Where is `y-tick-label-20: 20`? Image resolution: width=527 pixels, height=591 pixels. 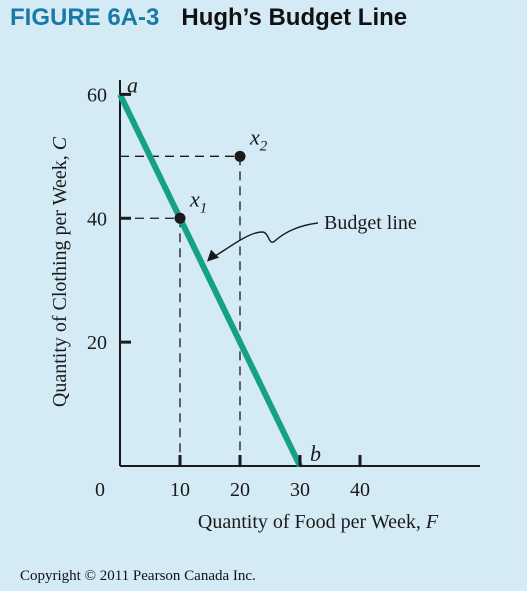 y-tick-label-20: 20 is located at coordinates (97, 343).